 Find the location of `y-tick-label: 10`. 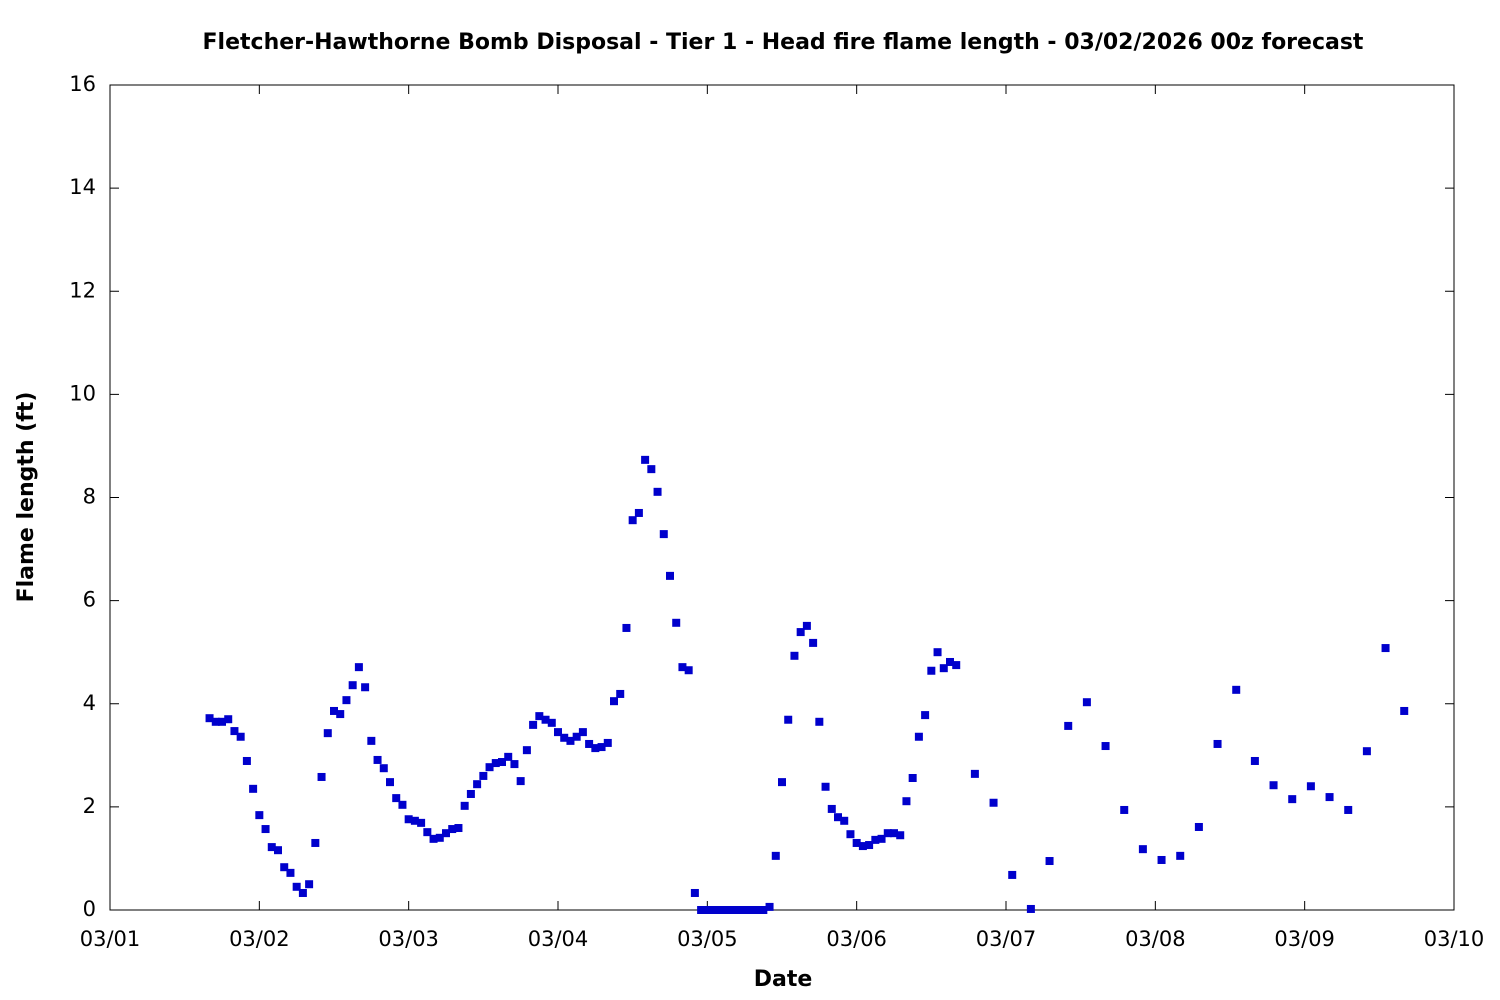

y-tick-label: 10 is located at coordinates (82, 393).